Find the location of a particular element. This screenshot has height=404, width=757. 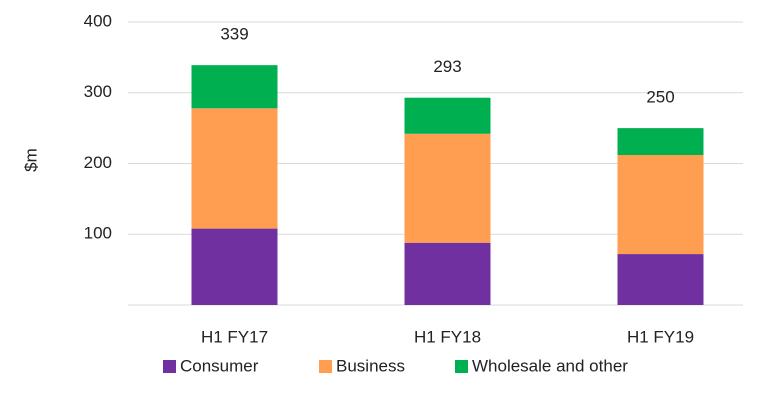

y-tick-label: 400 is located at coordinates (98, 20).